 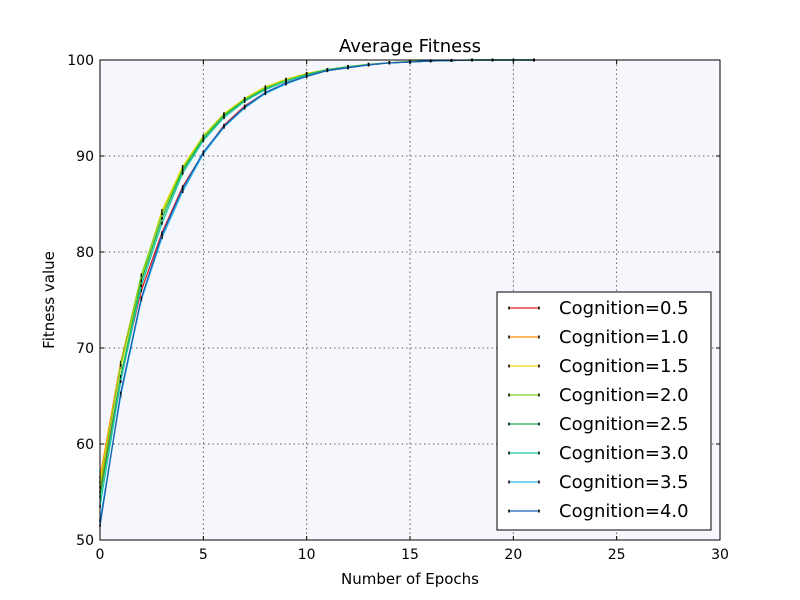 I want to click on legend-label: Cognition=2.0, so click(x=624, y=395).